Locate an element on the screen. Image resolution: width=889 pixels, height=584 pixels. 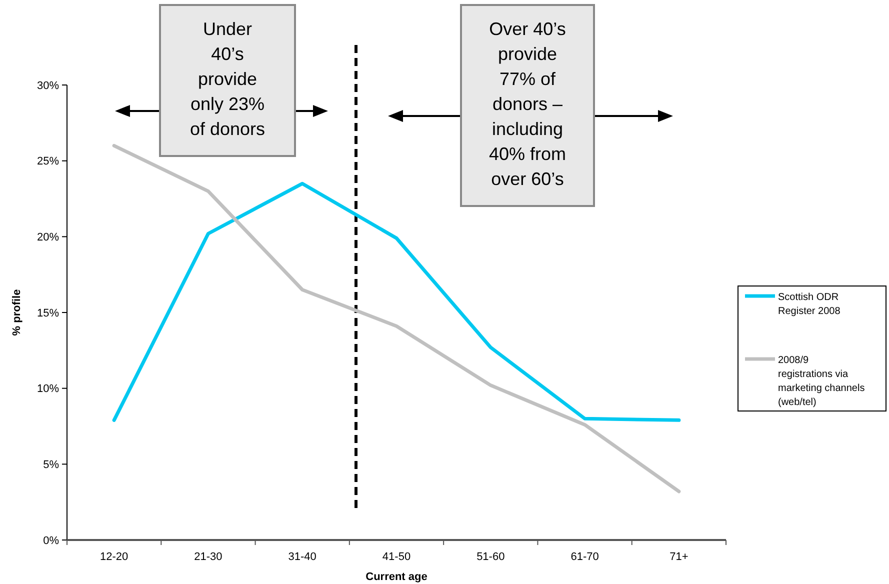
y-tick-label: 10% is located at coordinates (48, 389).